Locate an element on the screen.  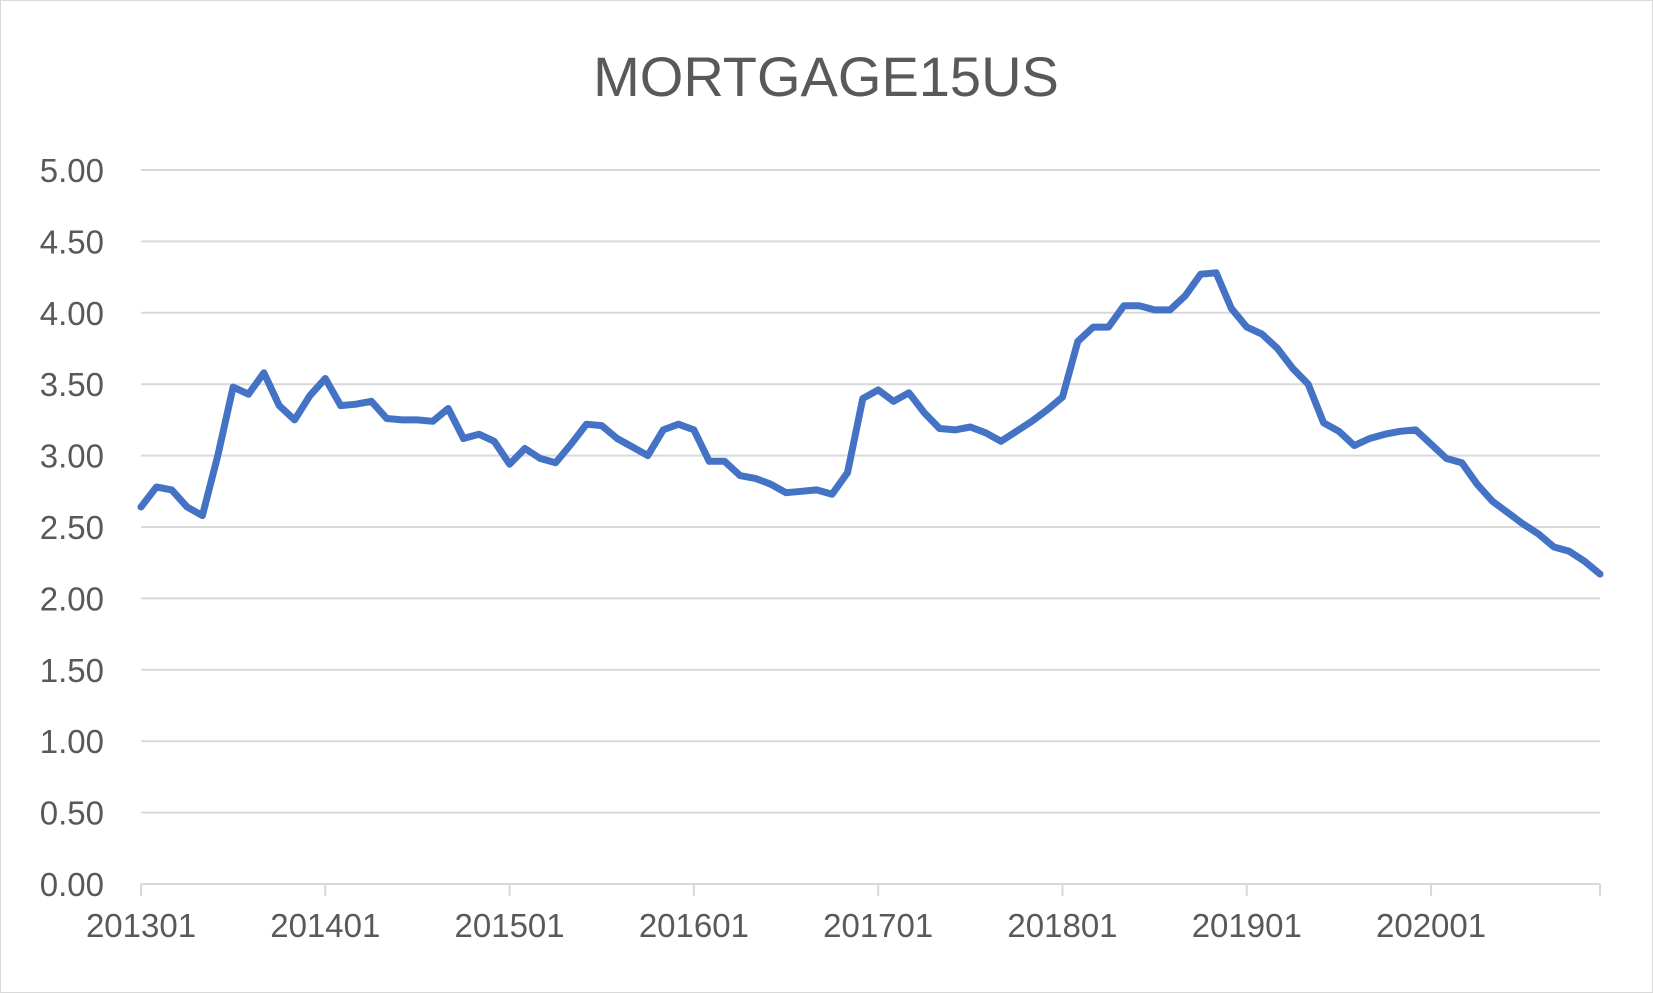
y-tick-label: 3.50 is located at coordinates (72, 384).